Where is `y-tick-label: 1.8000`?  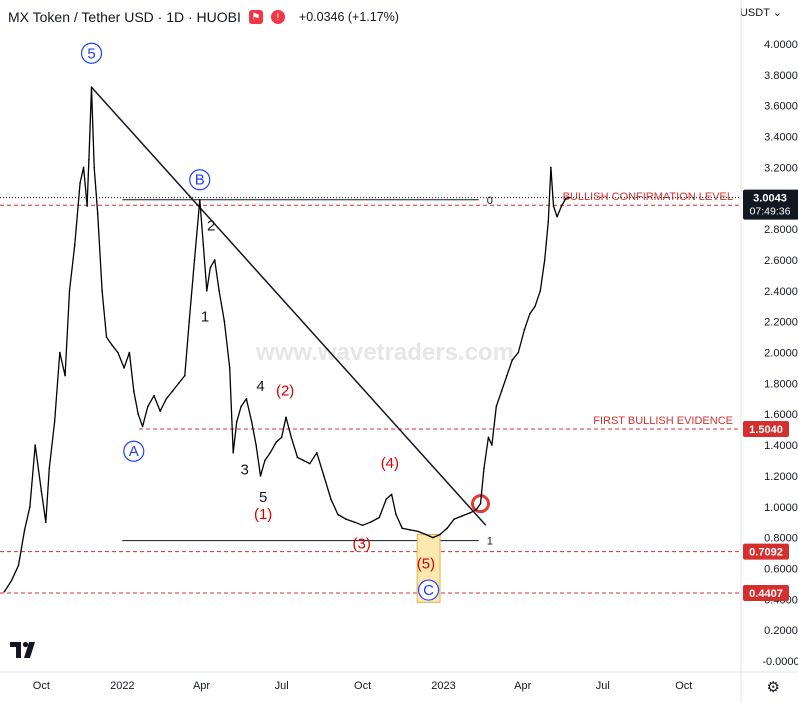
y-tick-label: 1.8000 is located at coordinates (781, 384).